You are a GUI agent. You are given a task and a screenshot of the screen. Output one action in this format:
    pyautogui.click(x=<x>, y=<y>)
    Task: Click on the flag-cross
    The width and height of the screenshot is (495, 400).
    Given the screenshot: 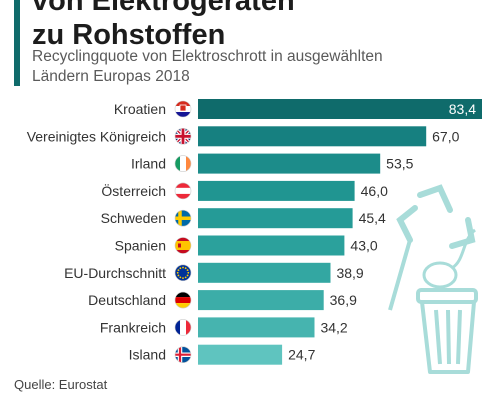 What is the action you would take?
    pyautogui.click(x=183, y=218)
    